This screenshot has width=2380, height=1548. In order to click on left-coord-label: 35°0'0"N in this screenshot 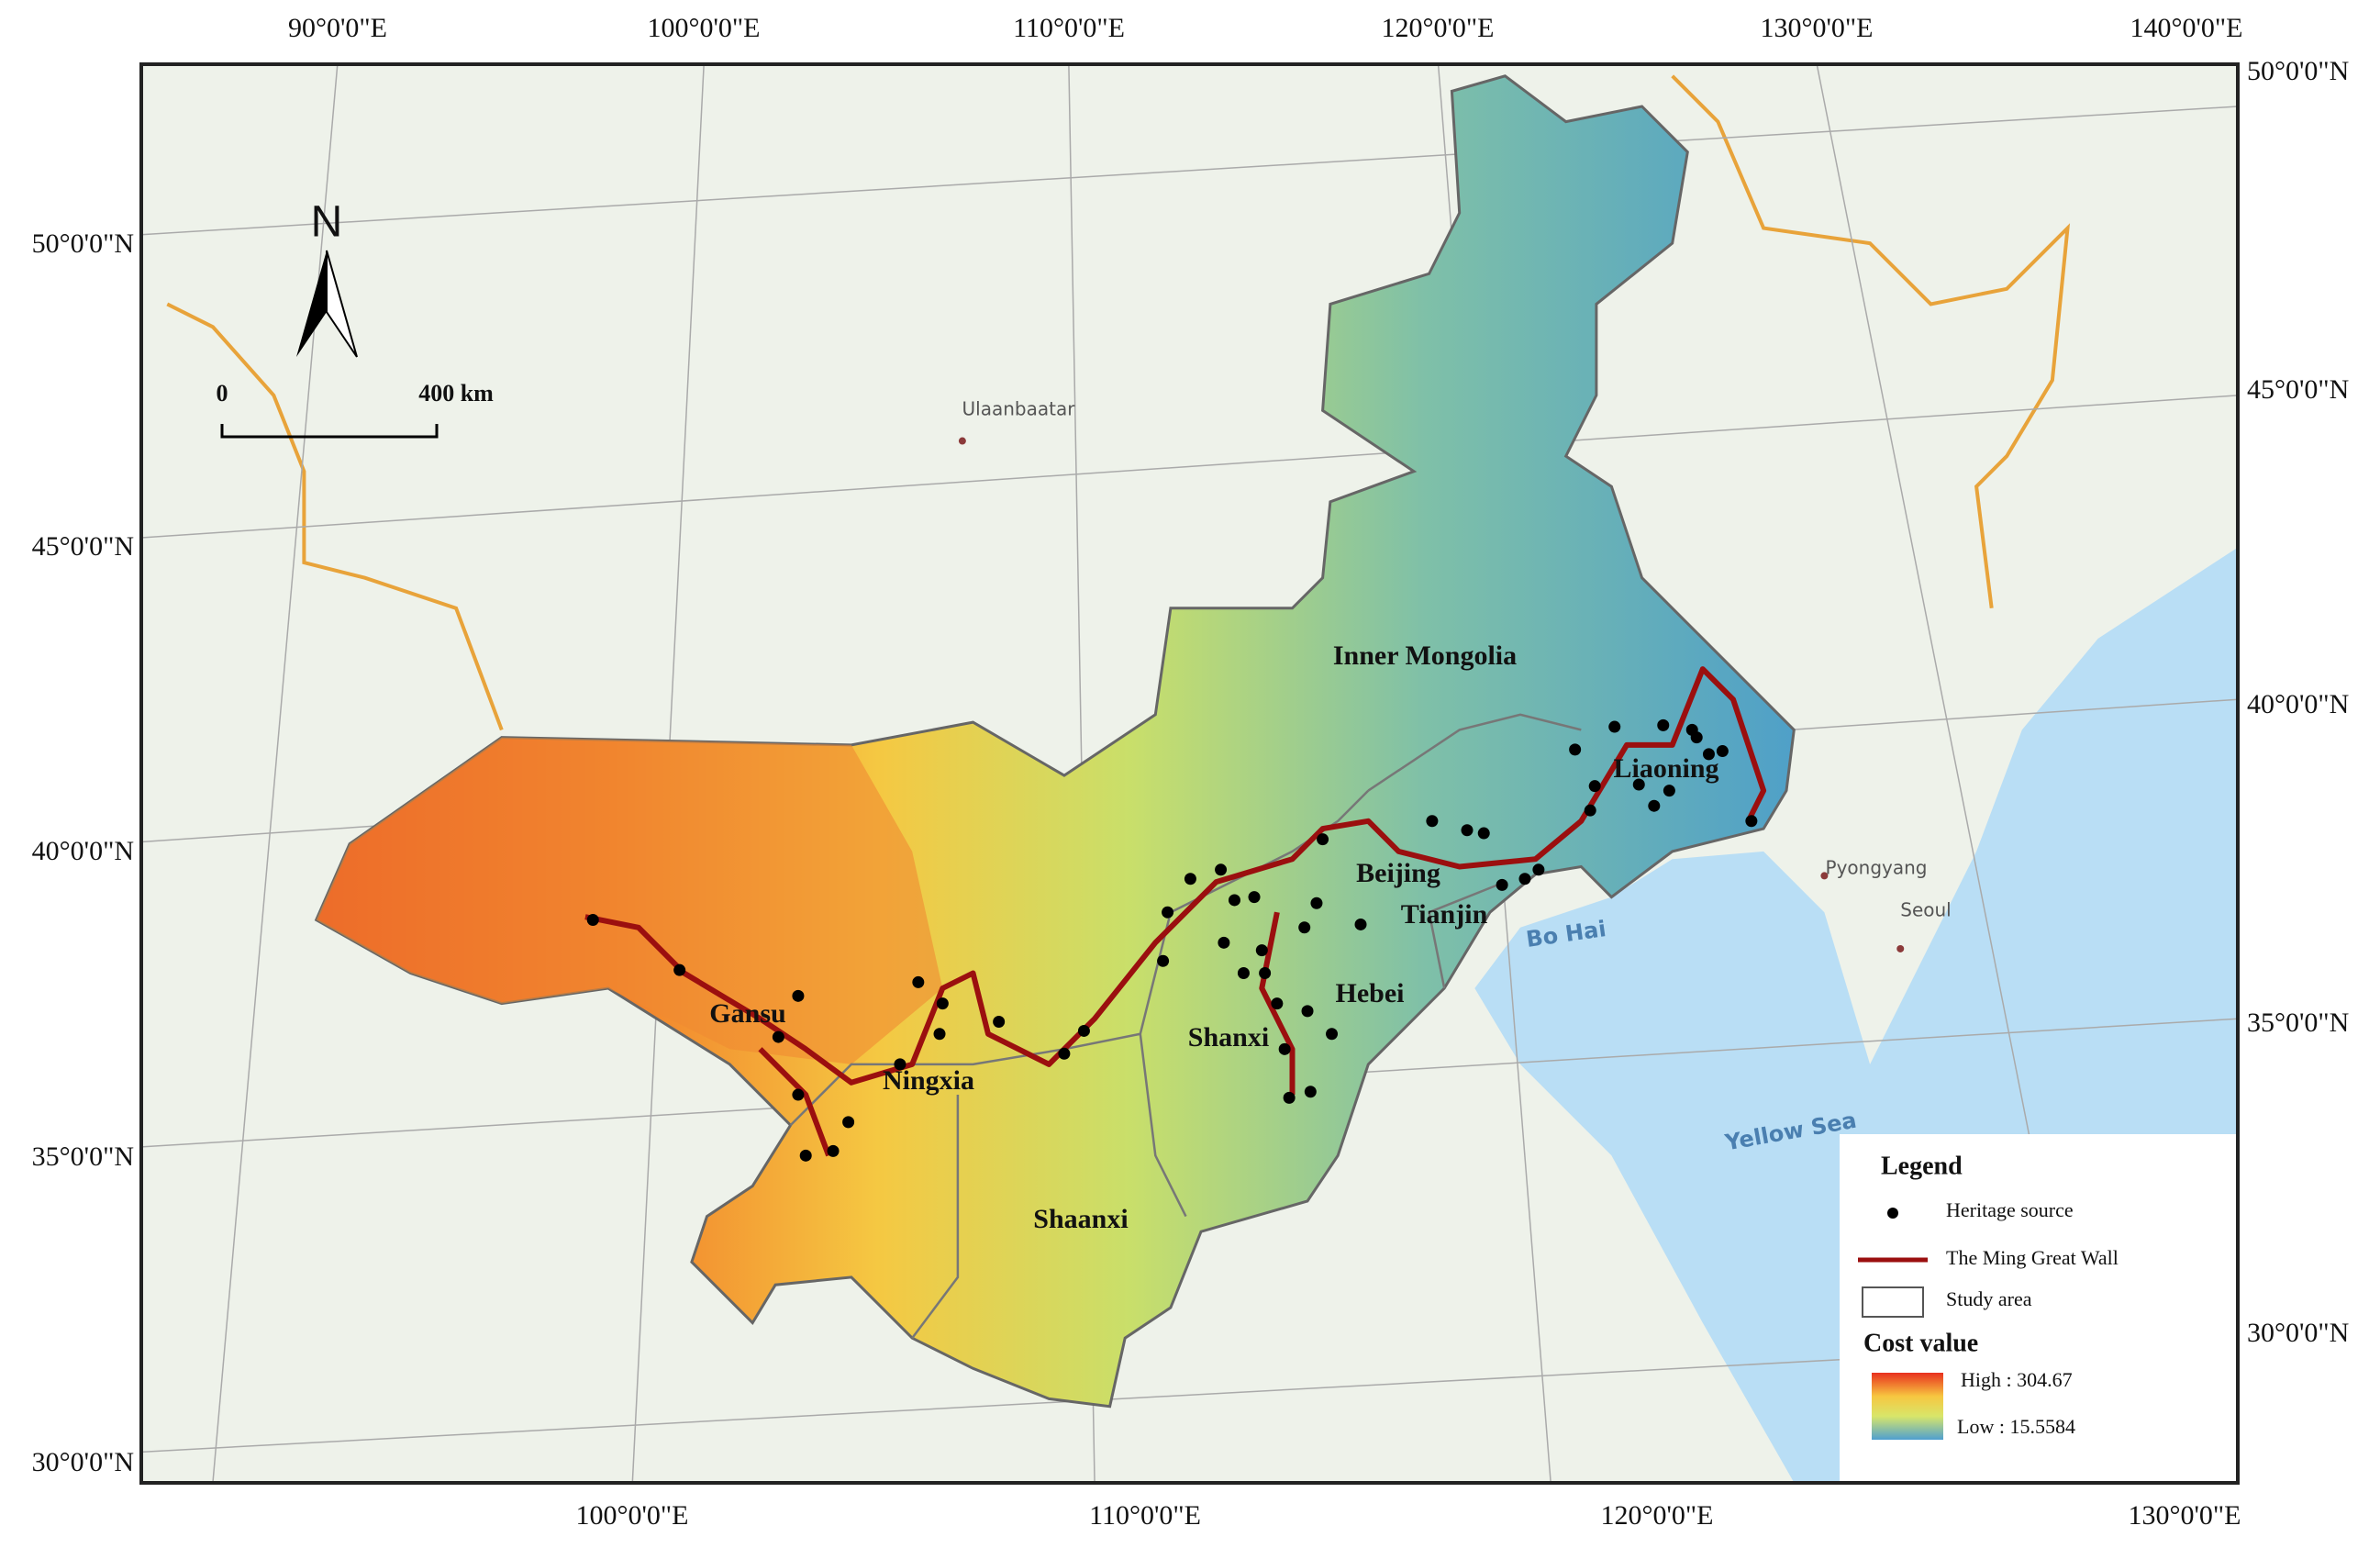, I will do `click(83, 1157)`.